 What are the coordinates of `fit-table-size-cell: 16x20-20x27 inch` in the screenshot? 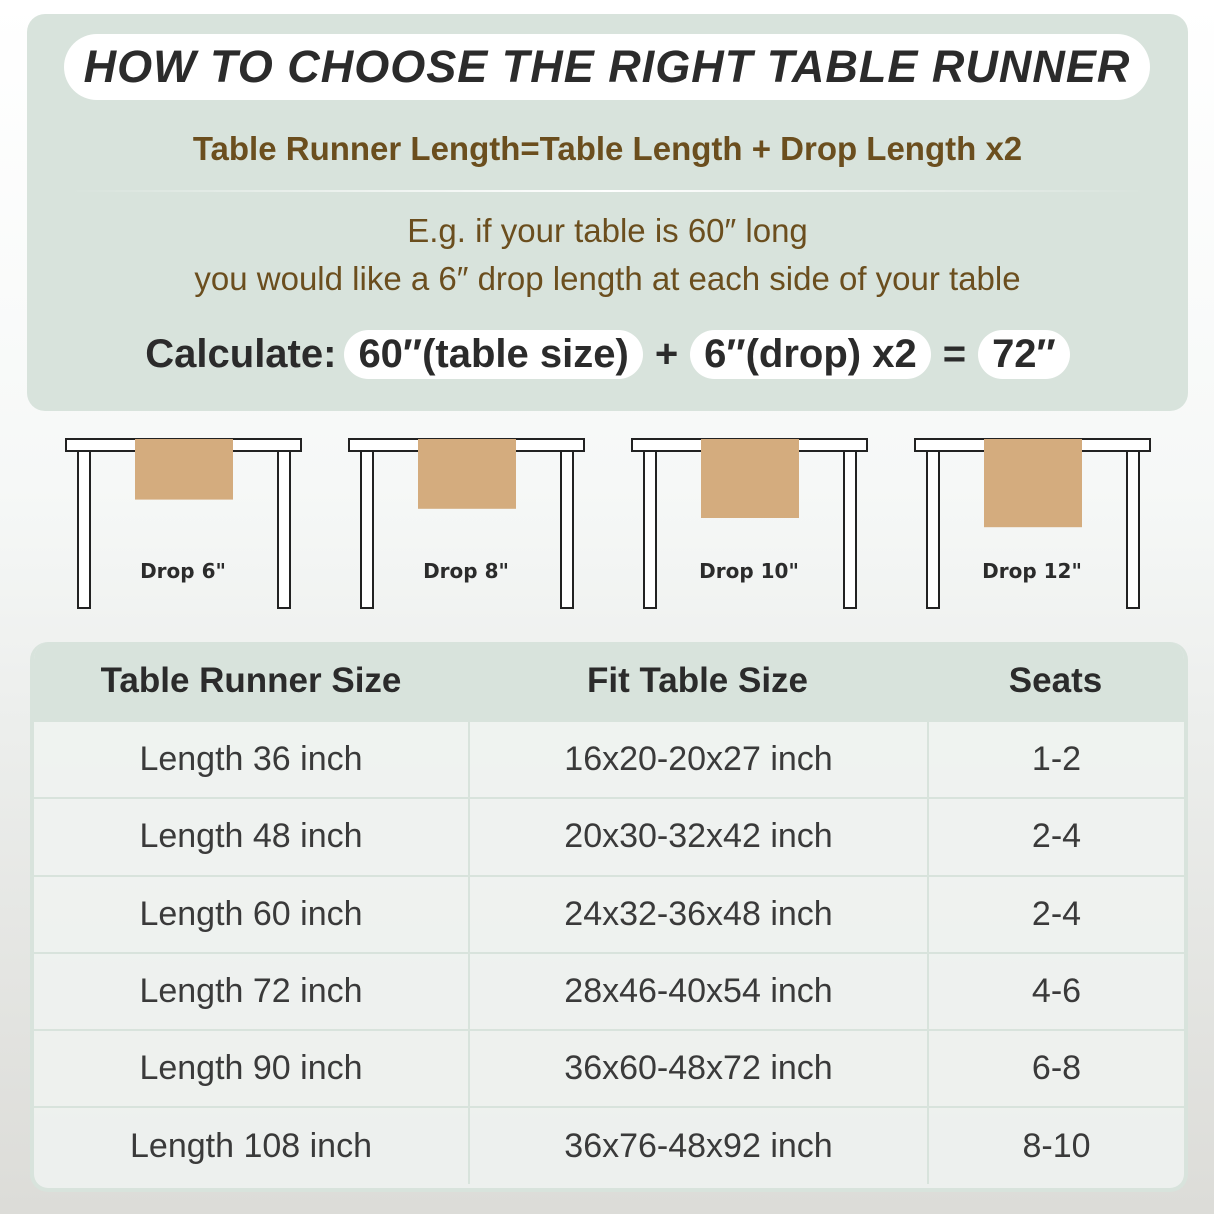 It's located at (697, 760).